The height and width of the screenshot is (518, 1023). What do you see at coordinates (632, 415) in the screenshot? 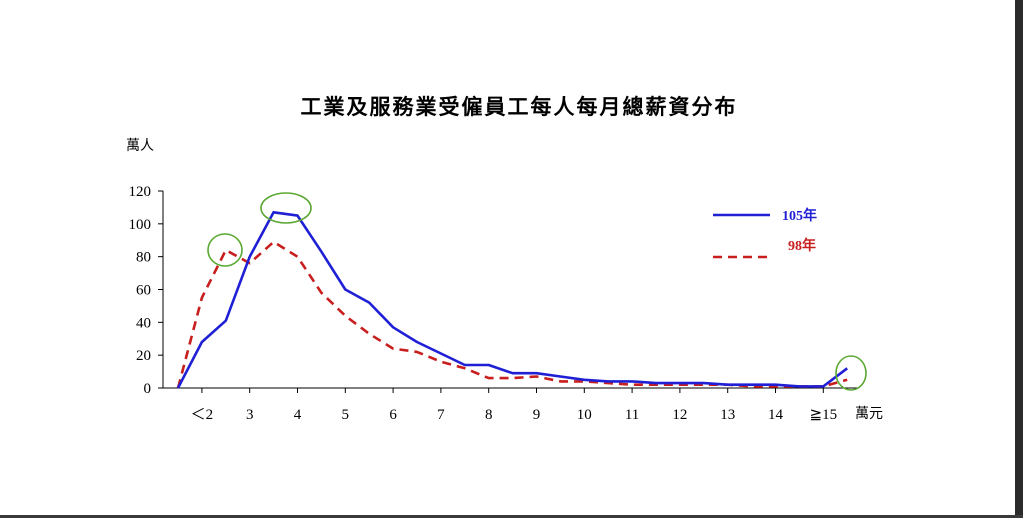
I see `x-tick-label: 11` at bounding box center [632, 415].